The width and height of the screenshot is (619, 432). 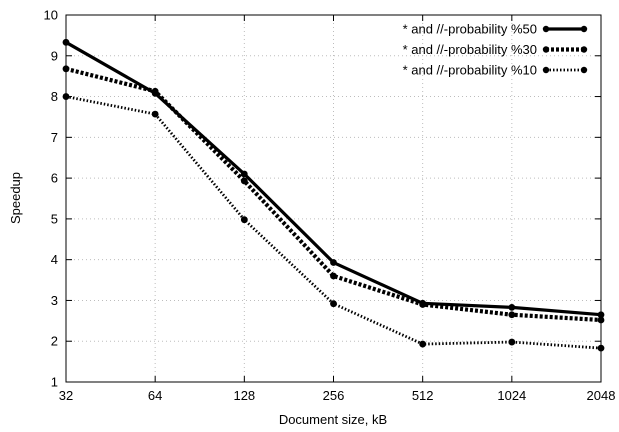 What do you see at coordinates (54, 341) in the screenshot?
I see `y-tick-label: 2` at bounding box center [54, 341].